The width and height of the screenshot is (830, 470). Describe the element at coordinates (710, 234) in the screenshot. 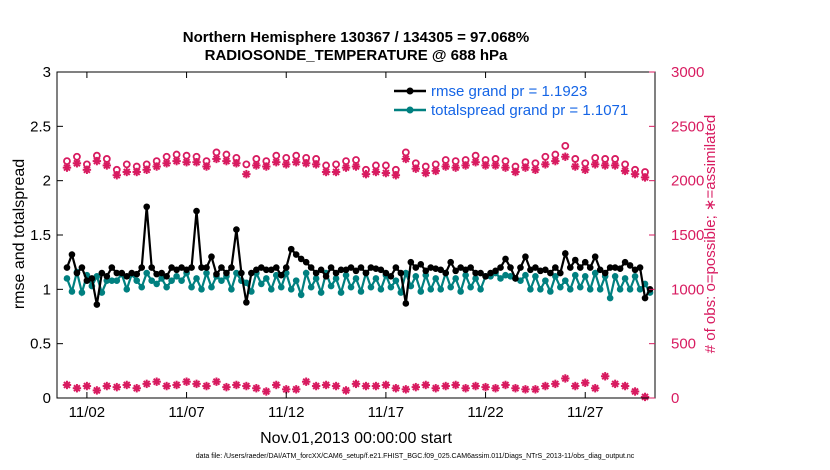

I see `y-axis-right-label: # of obs: o=possible; ∗=assimilated` at that location.